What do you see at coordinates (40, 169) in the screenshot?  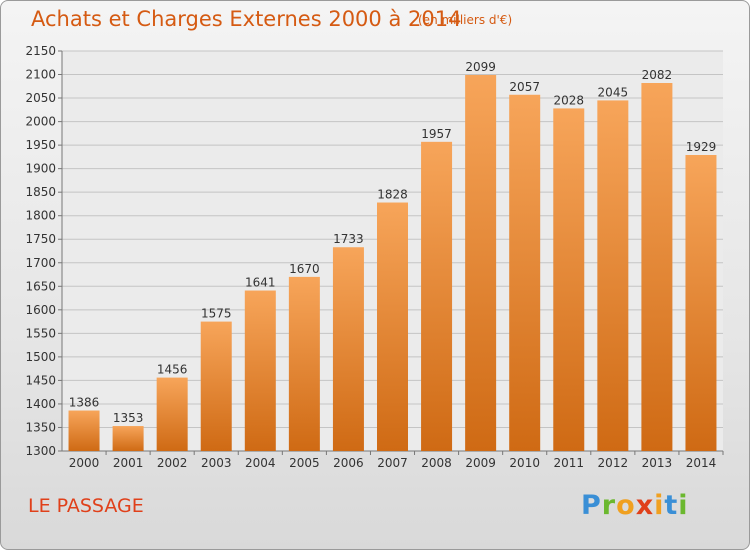 I see `y-tick-label: 1900` at bounding box center [40, 169].